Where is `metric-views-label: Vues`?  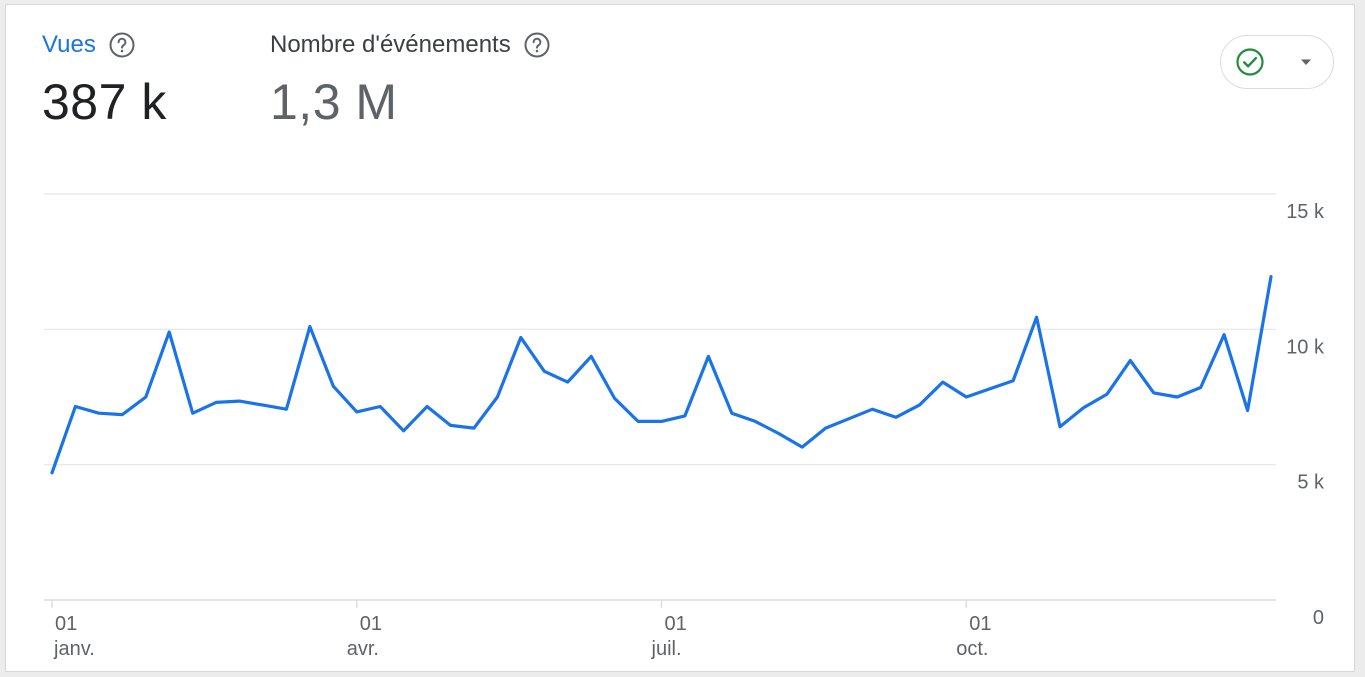 metric-views-label: Vues is located at coordinates (69, 44).